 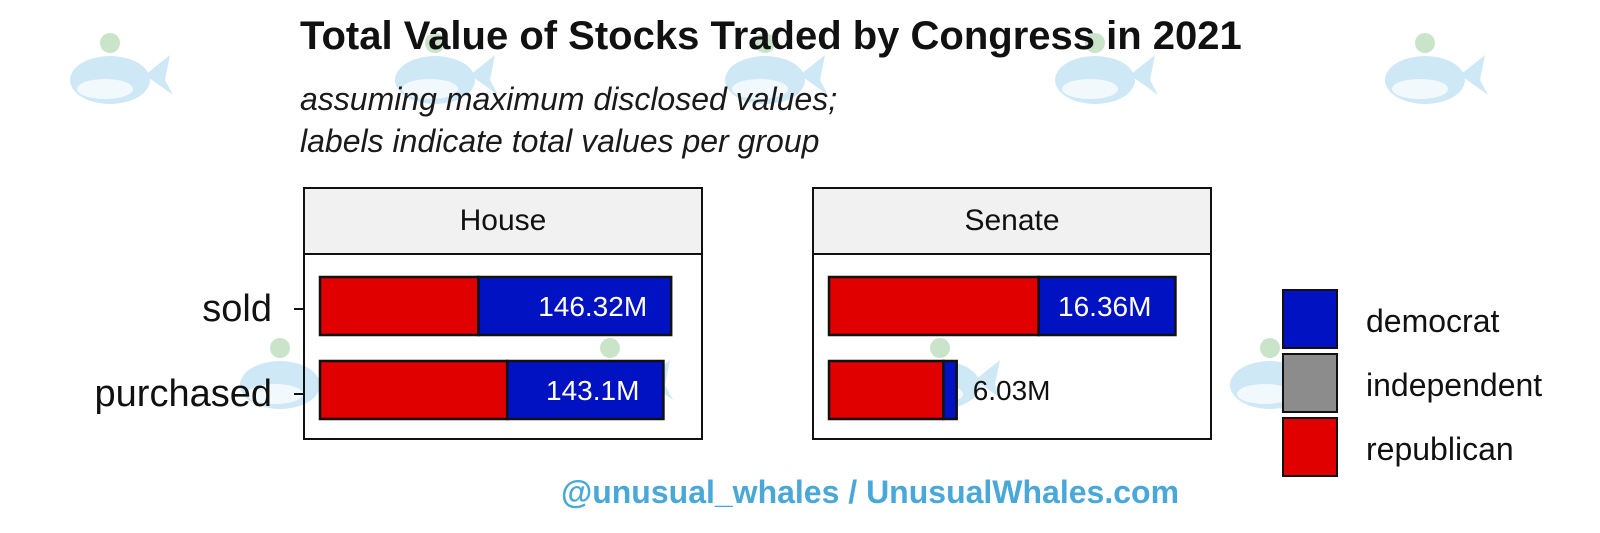 I want to click on bar-house-purchased-democrat, so click(x=585, y=390).